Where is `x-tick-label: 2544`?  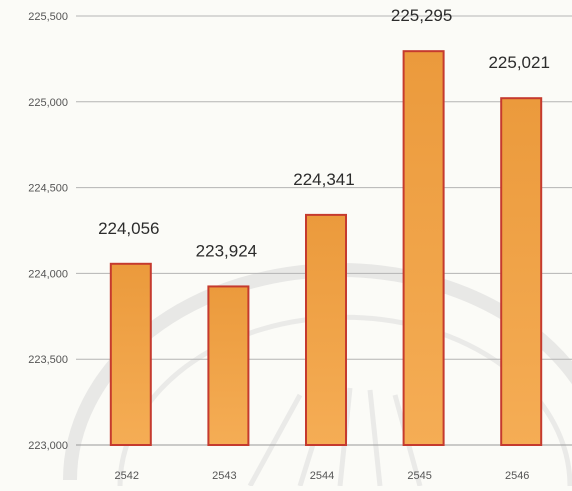 x-tick-label: 2544 is located at coordinates (322, 476).